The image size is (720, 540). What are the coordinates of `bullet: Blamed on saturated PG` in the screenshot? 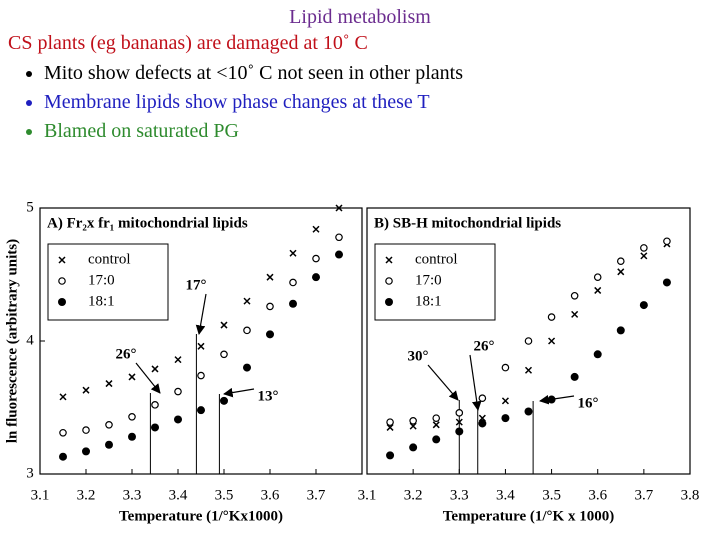 It's located at (382, 134).